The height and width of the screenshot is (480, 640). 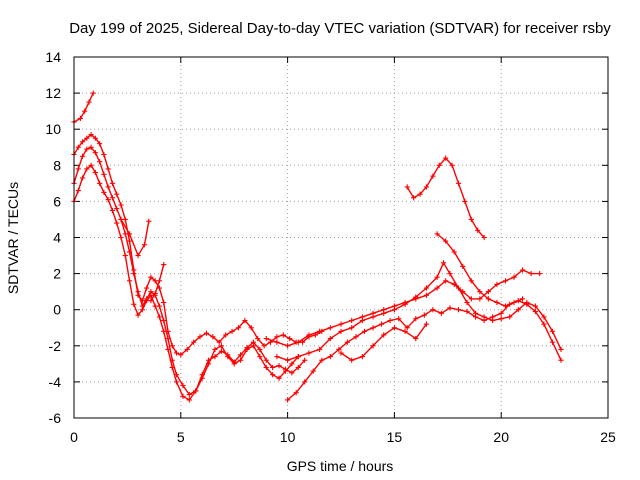 I want to click on x-tick-label: 25, so click(x=608, y=437).